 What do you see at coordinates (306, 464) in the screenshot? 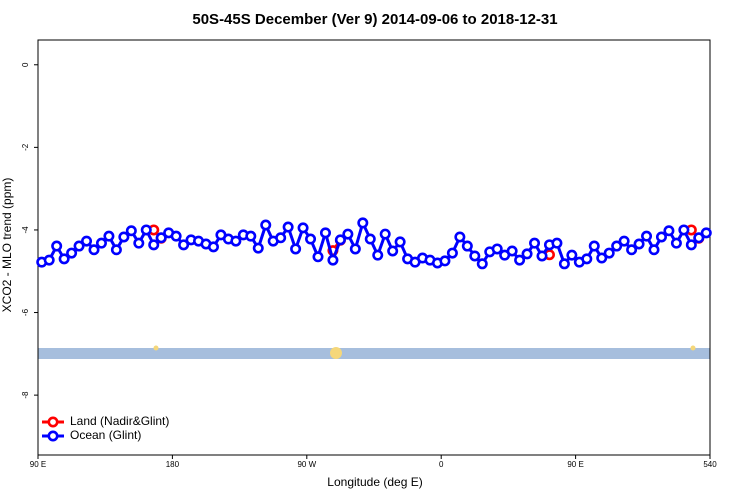
I see `x-tick-label: 90 W` at bounding box center [306, 464].